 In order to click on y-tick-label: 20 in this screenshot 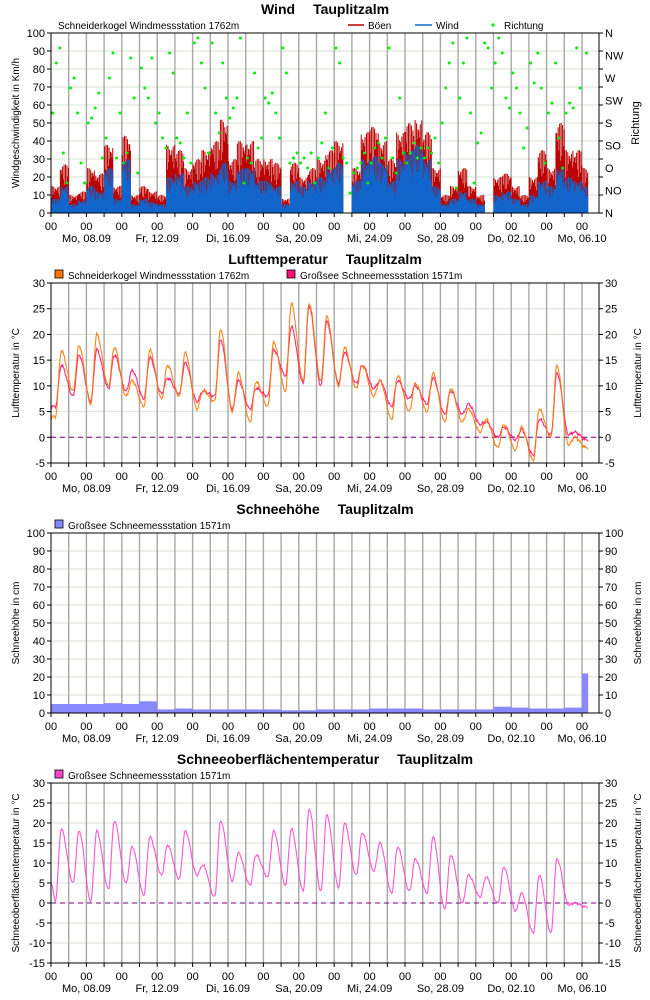, I will do `click(39, 178)`.